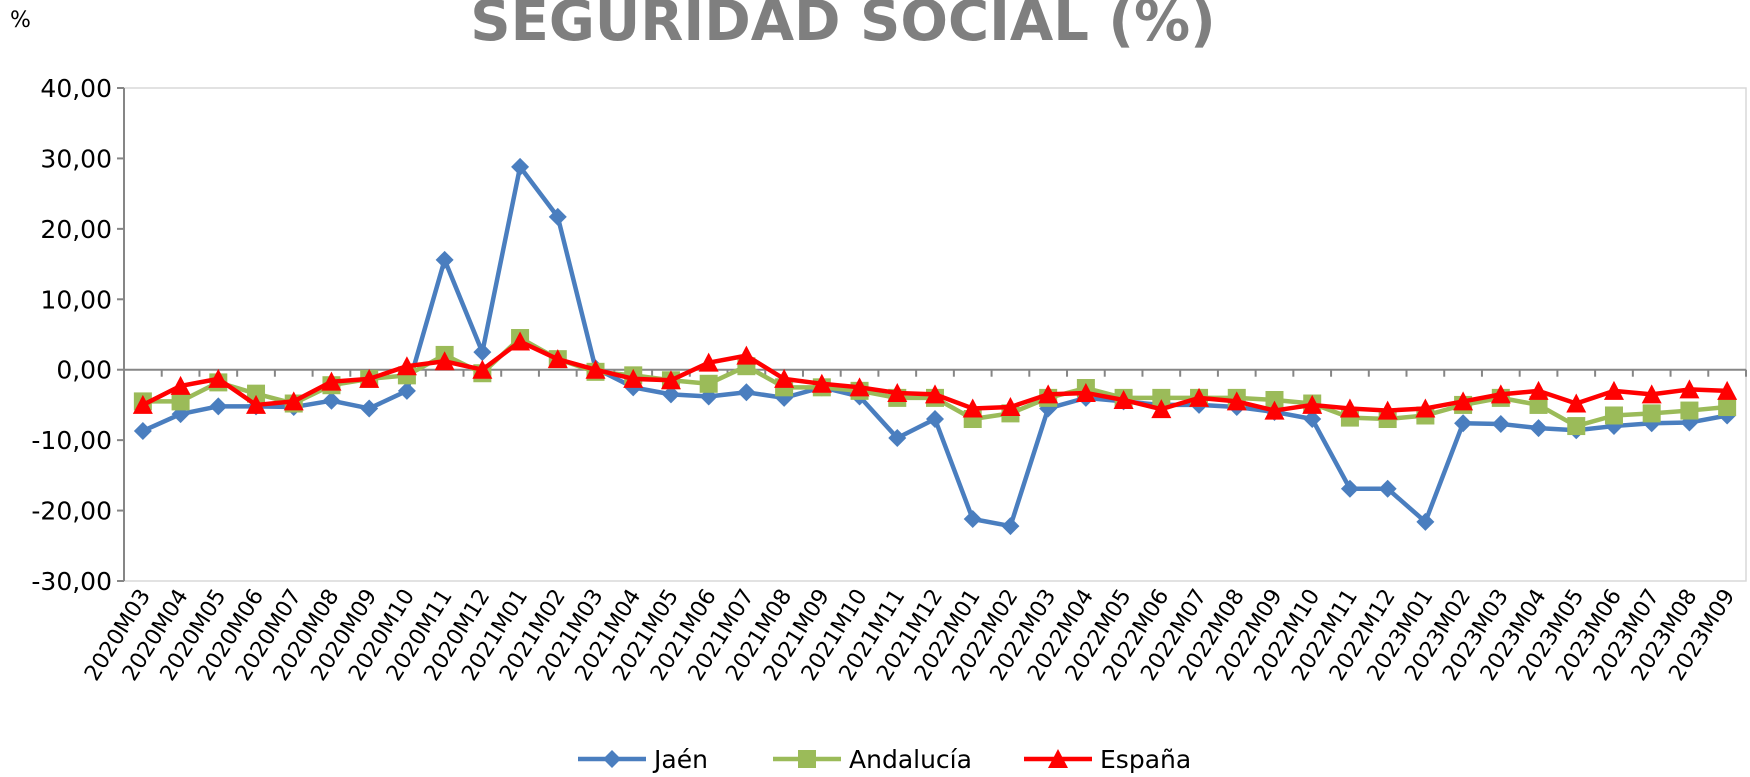 Image resolution: width=1750 pixels, height=777 pixels. I want to click on legend-label: Jaén, so click(680, 759).